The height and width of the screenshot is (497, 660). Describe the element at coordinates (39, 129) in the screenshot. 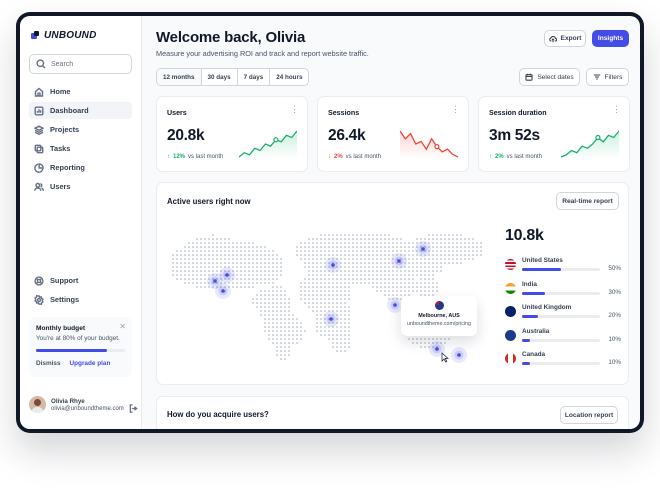

I see `layers-icon` at that location.